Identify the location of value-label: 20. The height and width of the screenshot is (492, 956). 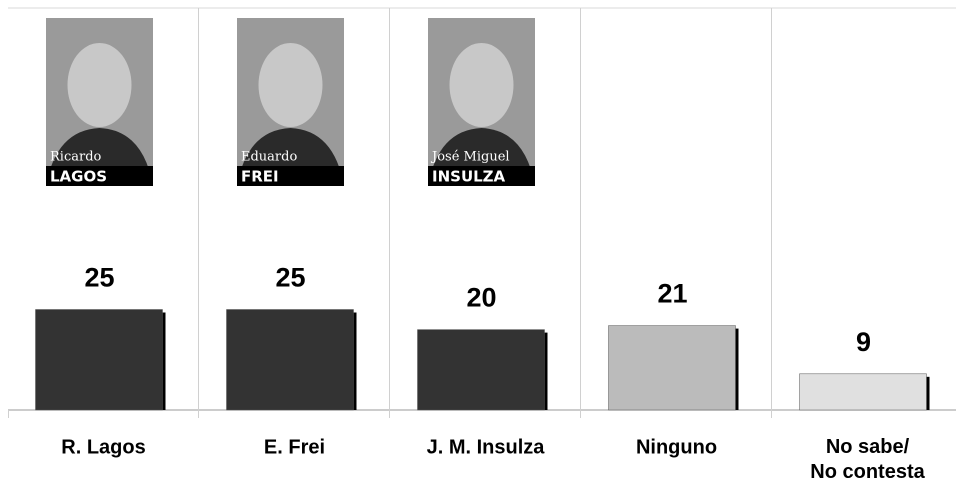
(481, 298).